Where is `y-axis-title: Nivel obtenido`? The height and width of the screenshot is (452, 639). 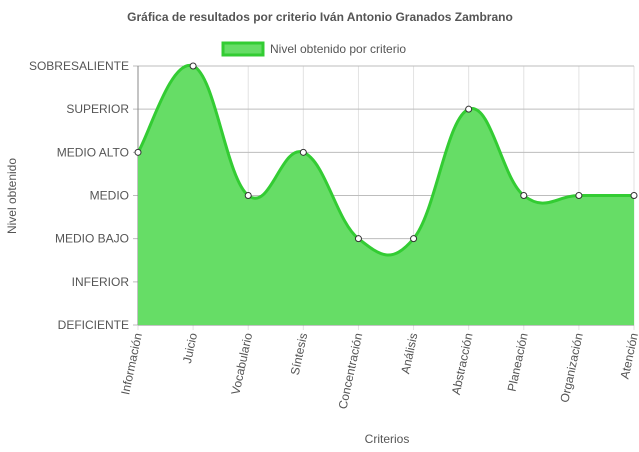
y-axis-title: Nivel obtenido is located at coordinates (12, 196).